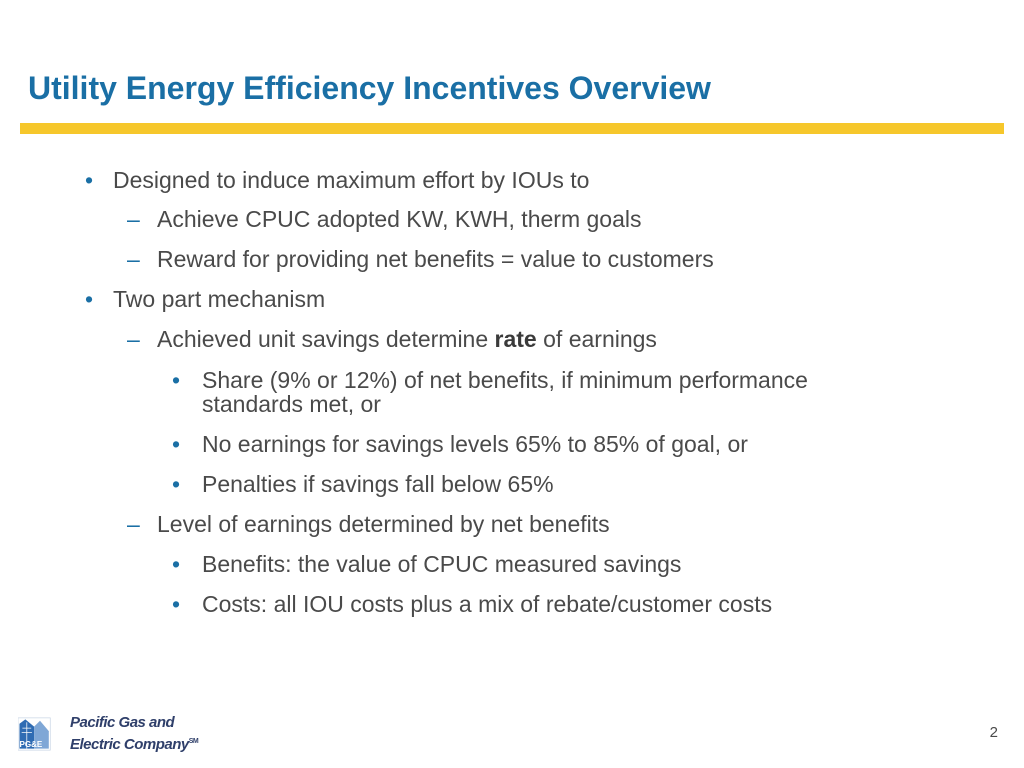  Describe the element at coordinates (326, 339) in the screenshot. I see `bullet-text-before: Achieved unit savings determine` at that location.